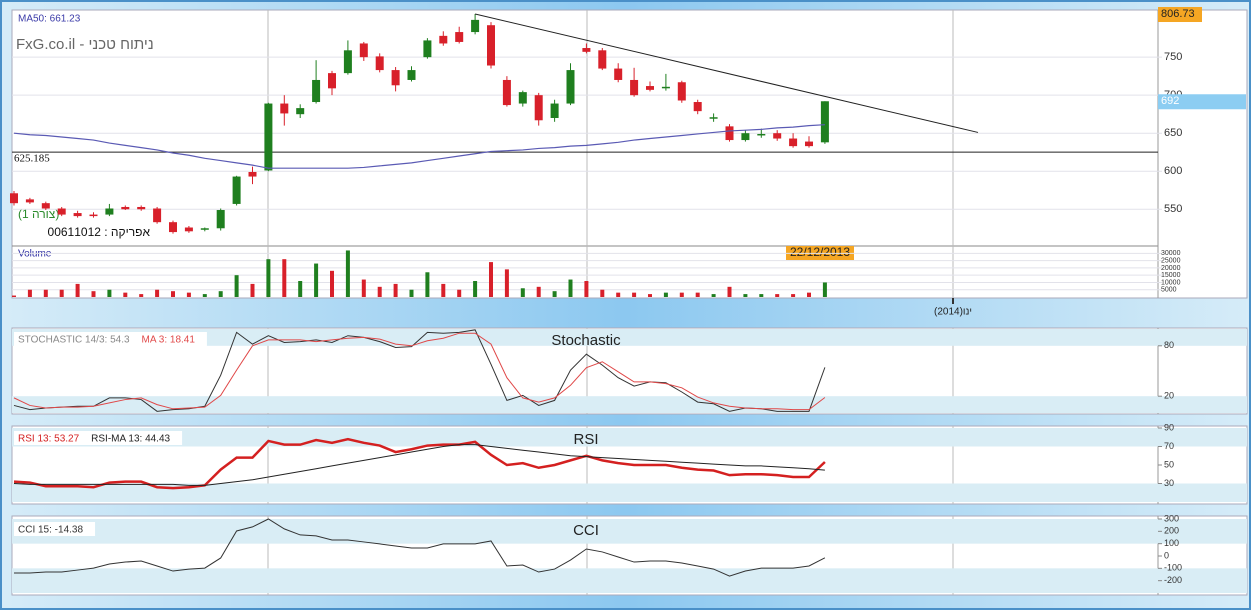 The image size is (1251, 610). I want to click on y-tick-label: 550, so click(1173, 209).